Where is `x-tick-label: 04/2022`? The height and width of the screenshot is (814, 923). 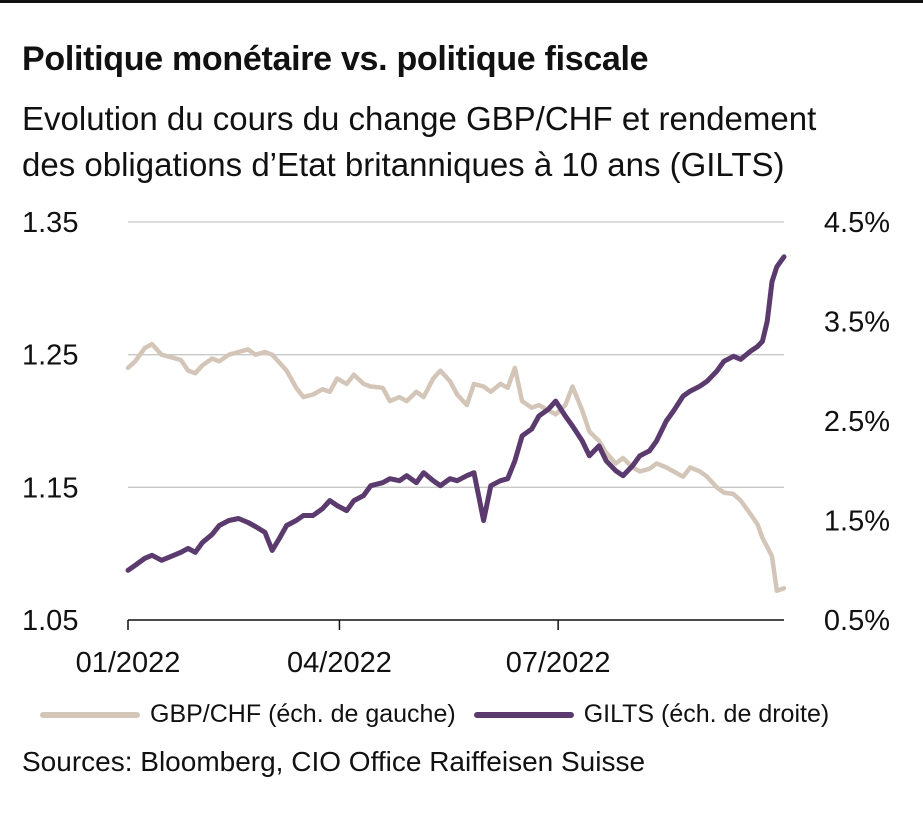 x-tick-label: 04/2022 is located at coordinates (339, 663).